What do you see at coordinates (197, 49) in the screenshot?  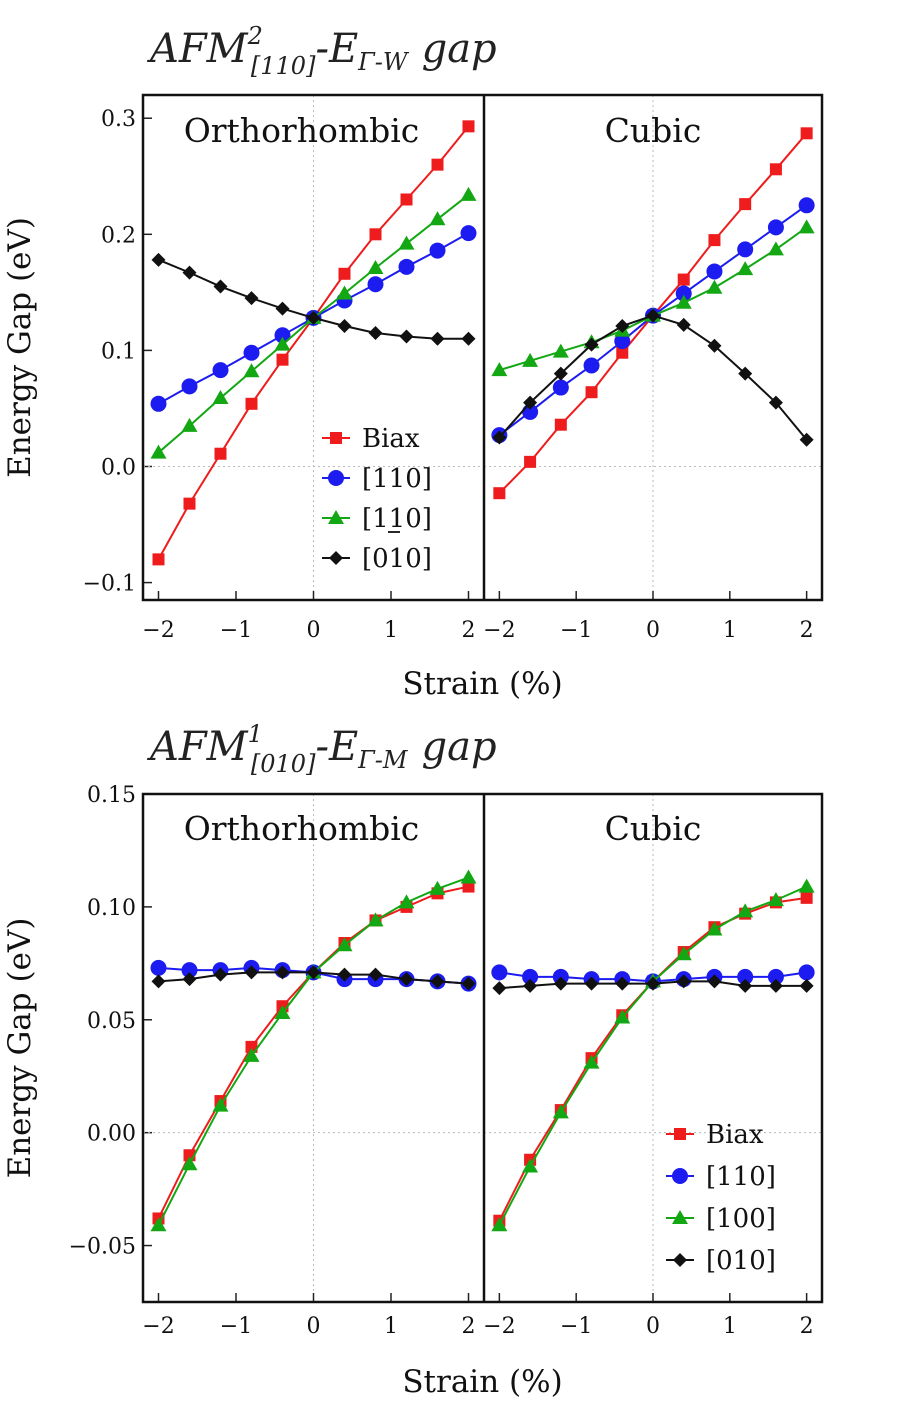 I see `top-title-main: AFM` at bounding box center [197, 49].